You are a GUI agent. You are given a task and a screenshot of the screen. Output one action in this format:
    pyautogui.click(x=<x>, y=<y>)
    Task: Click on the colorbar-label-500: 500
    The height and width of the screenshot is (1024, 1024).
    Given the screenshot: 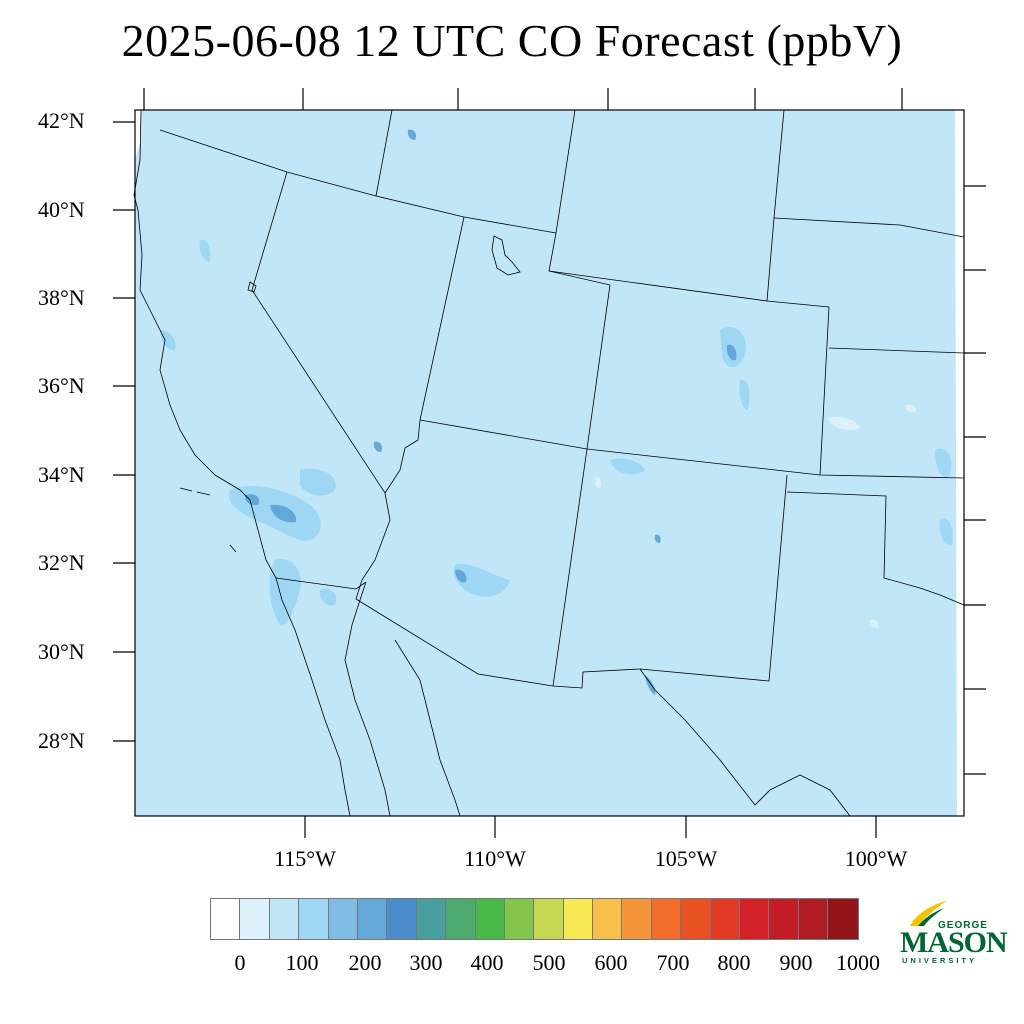 What is the action you would take?
    pyautogui.click(x=549, y=962)
    